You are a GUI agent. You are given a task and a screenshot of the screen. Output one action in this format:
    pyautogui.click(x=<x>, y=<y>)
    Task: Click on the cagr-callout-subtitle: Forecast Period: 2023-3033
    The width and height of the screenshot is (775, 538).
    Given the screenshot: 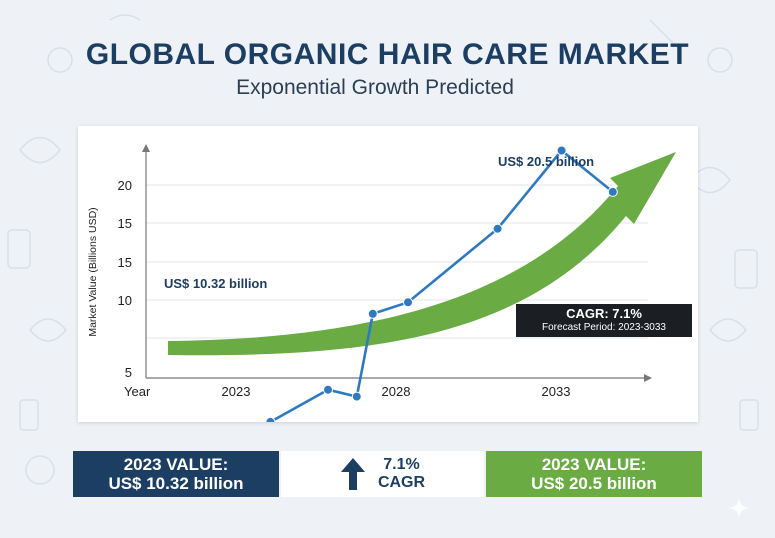 What is the action you would take?
    pyautogui.click(x=604, y=327)
    